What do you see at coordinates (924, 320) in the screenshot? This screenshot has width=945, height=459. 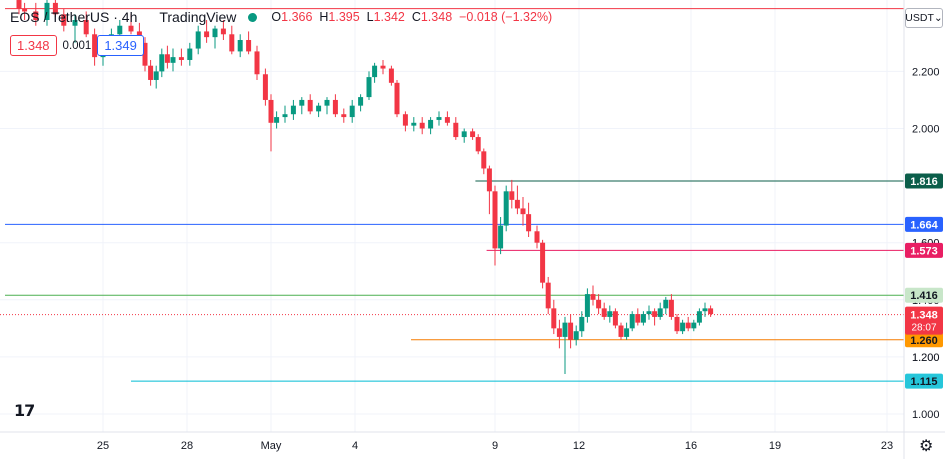 I see `last-price-label-bg` at bounding box center [924, 320].